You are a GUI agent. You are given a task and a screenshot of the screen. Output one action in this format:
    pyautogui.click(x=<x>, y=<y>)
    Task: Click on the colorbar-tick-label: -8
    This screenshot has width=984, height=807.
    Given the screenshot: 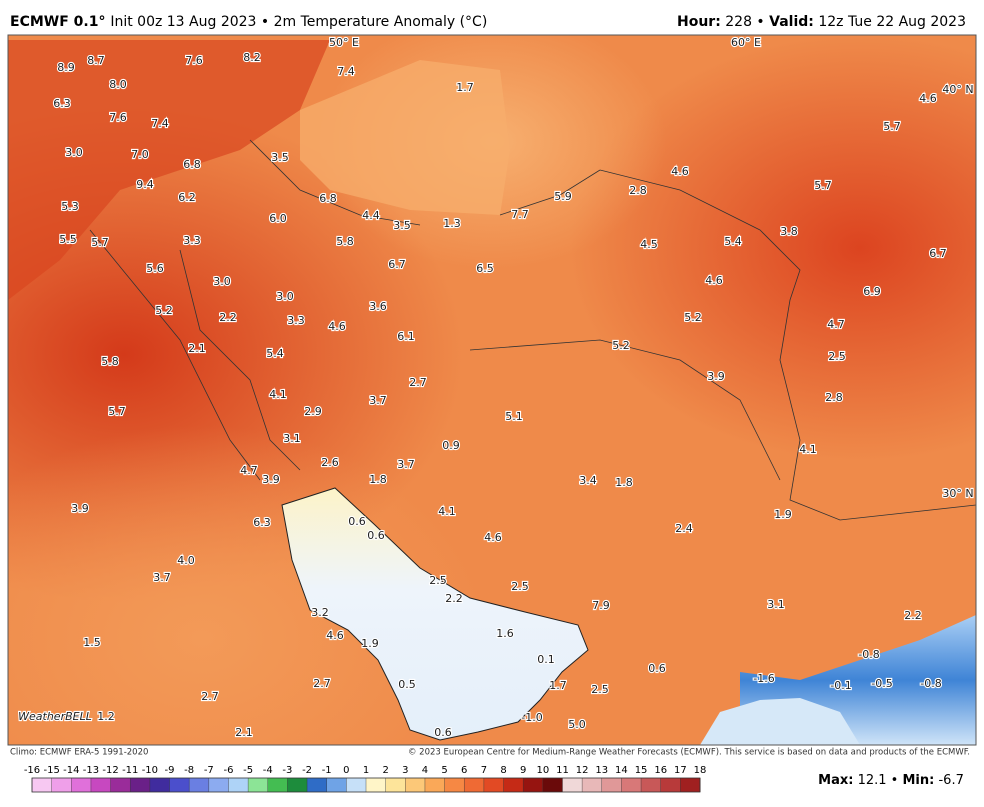 What is the action you would take?
    pyautogui.click(x=189, y=770)
    